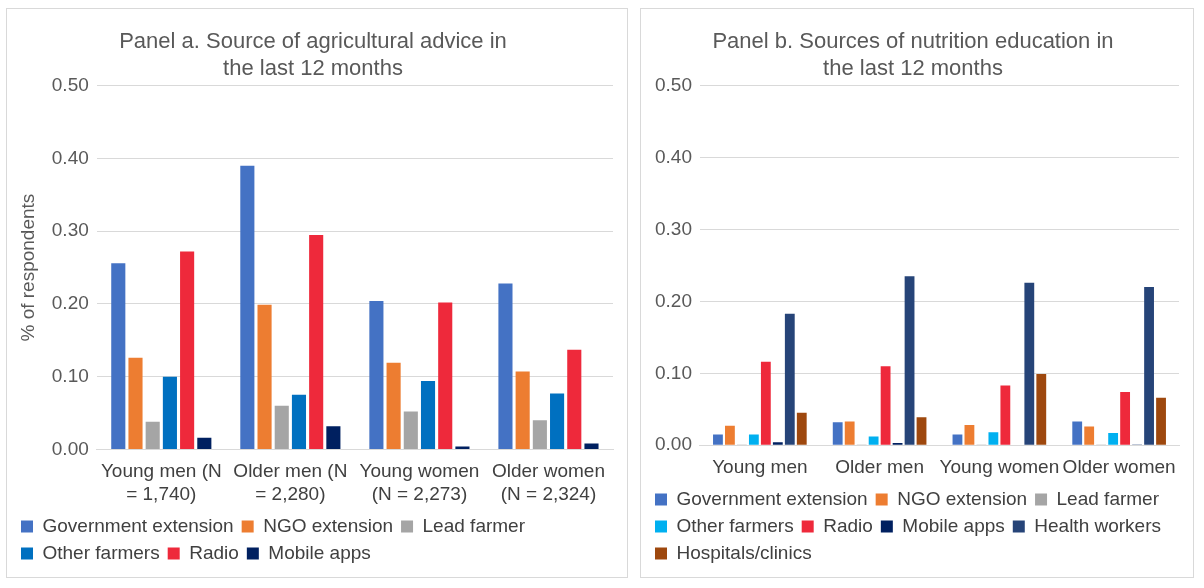 This screenshot has height=588, width=1204. Describe the element at coordinates (913, 54) in the screenshot. I see `chart-title: Panel b. Sources of nutrition education in the last 12 months` at that location.